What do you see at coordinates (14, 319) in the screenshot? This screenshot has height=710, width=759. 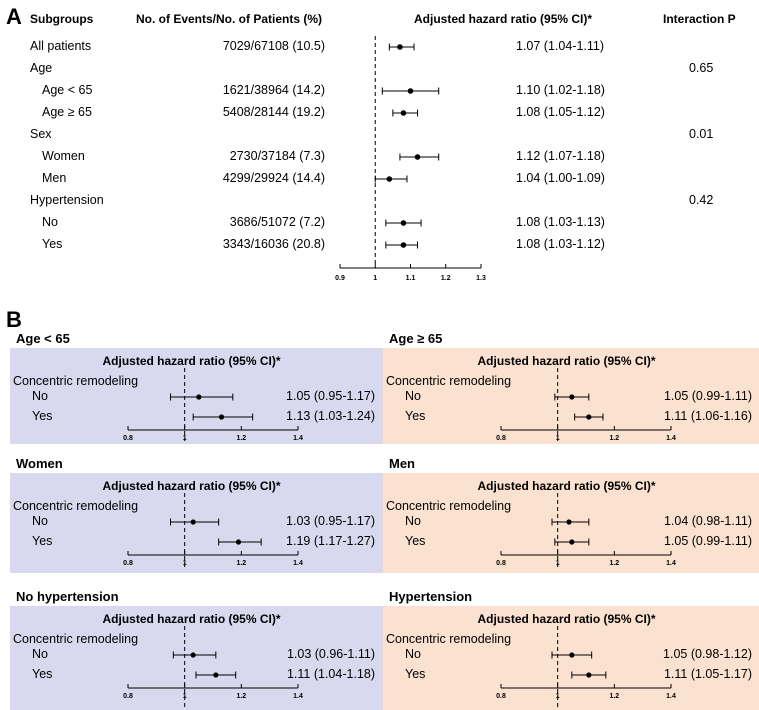 I see `panel-b-letter: B` at bounding box center [14, 319].